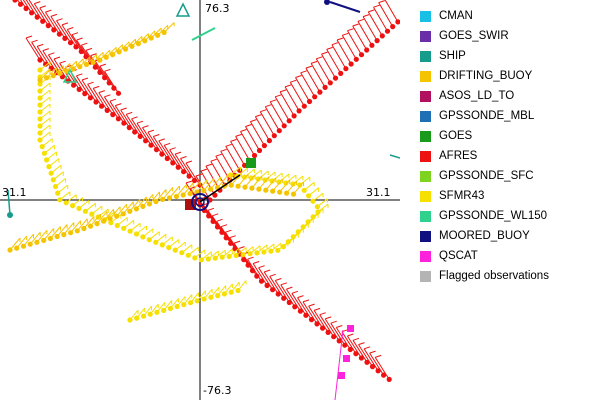 Image resolution: width=600 pixels, height=400 pixels. What do you see at coordinates (456, 136) in the screenshot?
I see `legend-label: GOES` at bounding box center [456, 136].